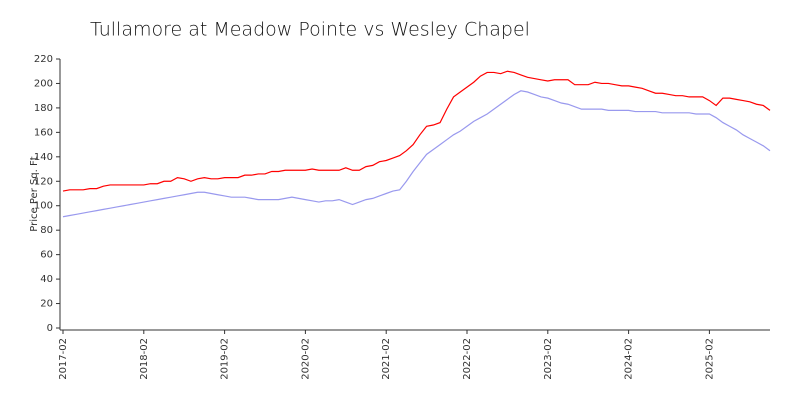 This screenshot has height=400, width=800. Describe the element at coordinates (467, 359) in the screenshot. I see `x-tick-label: 2022-02` at that location.